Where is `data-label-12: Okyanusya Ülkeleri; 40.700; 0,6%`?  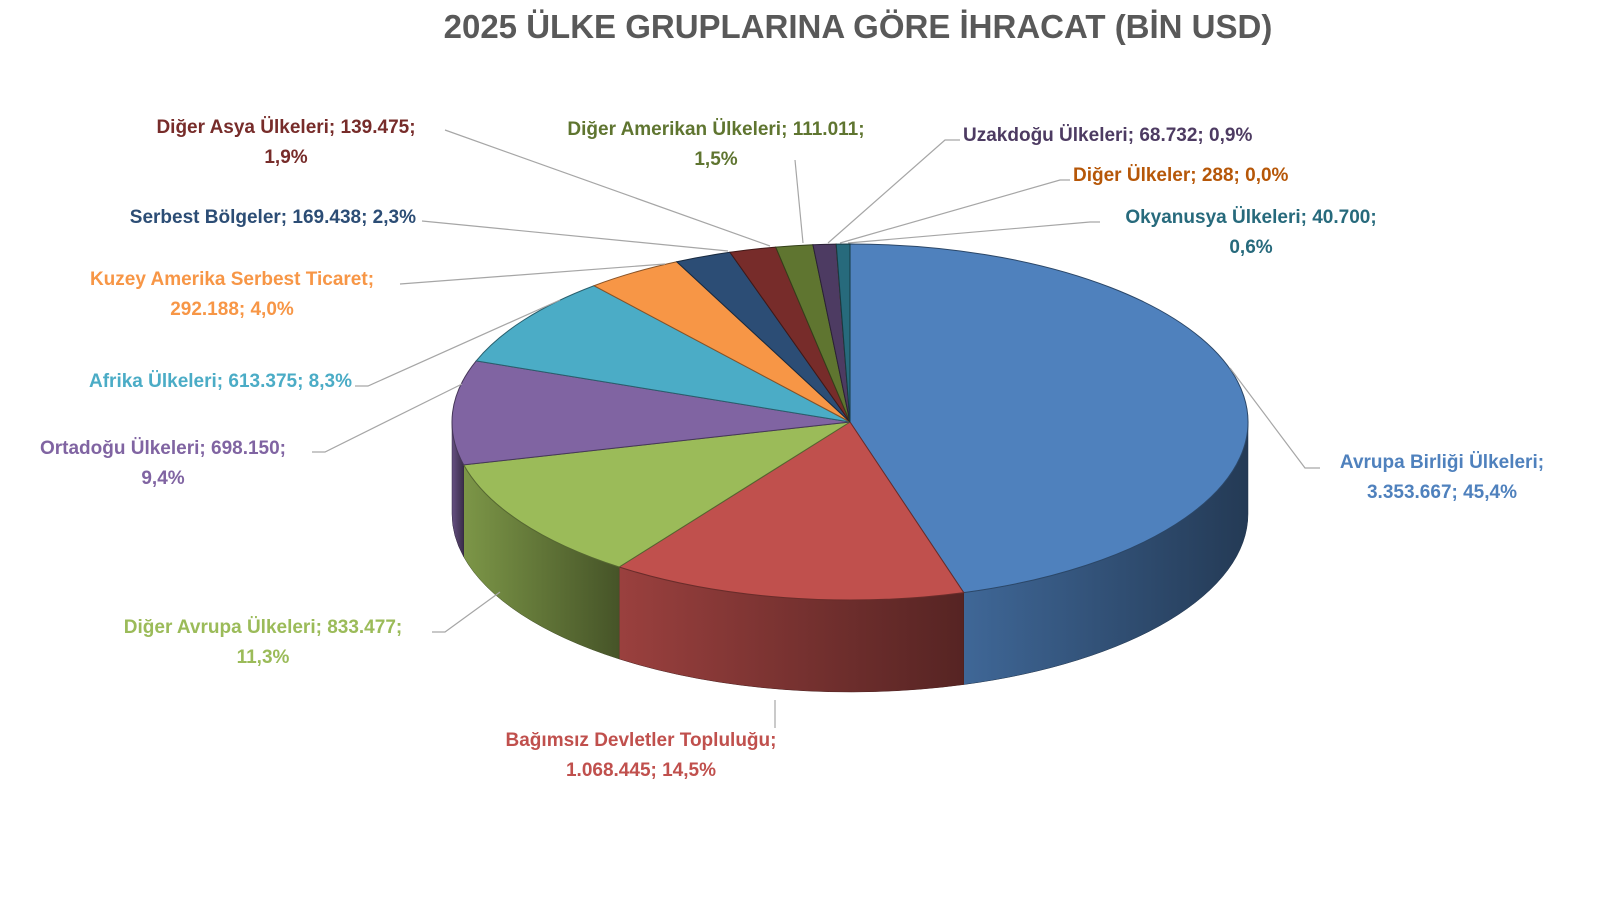 data-label-12: Okyanusya Ülkeleri; 40.700; 0,6% is located at coordinates (1250, 232).